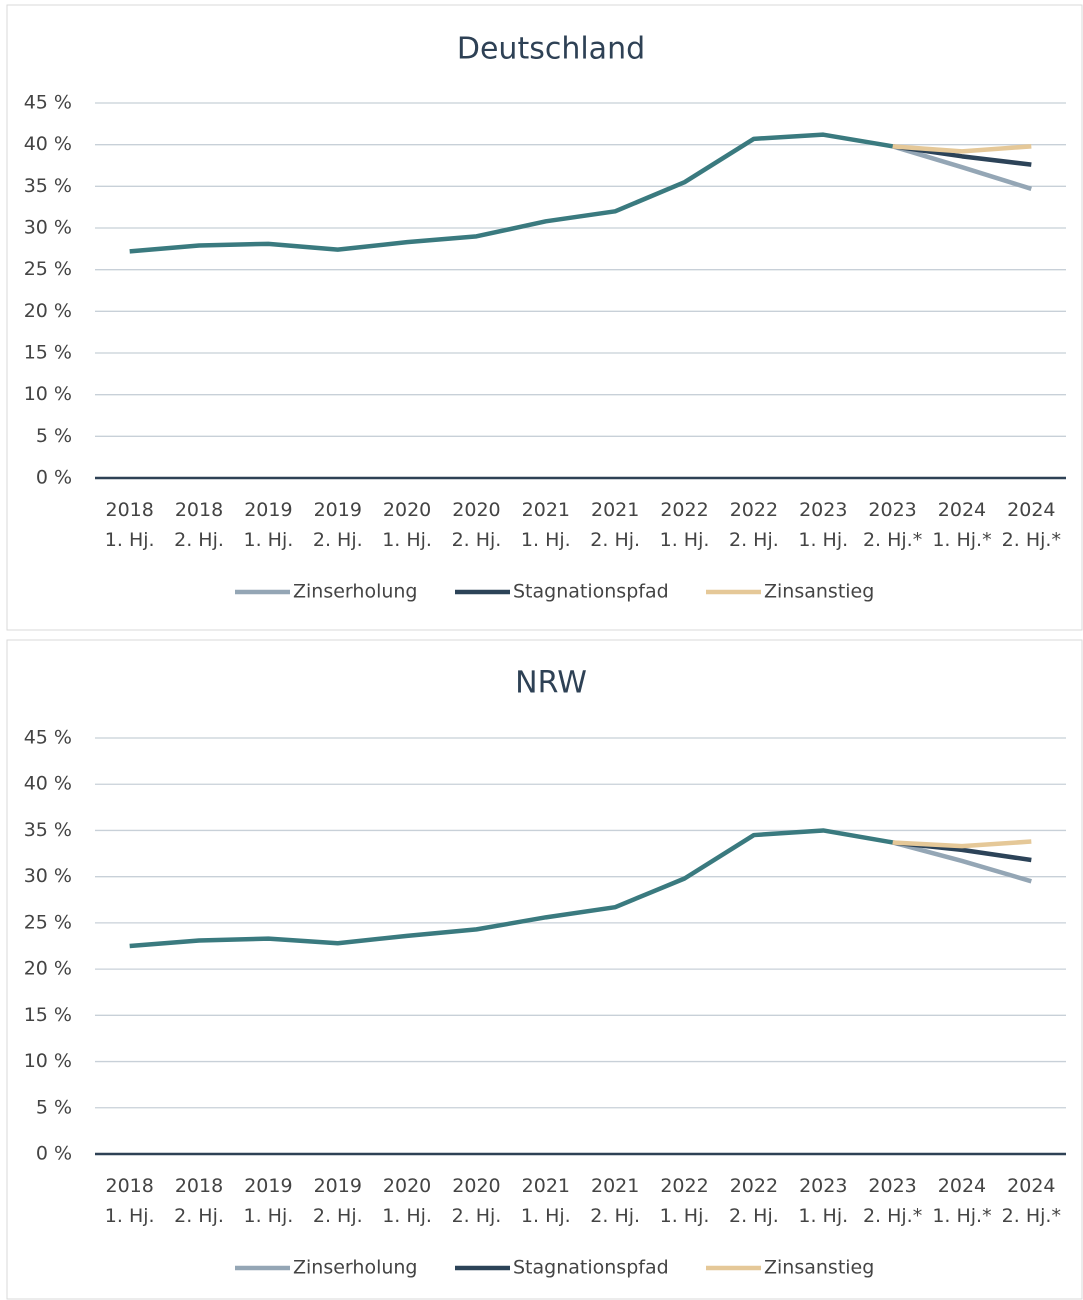 Image resolution: width=1083 pixels, height=1300 pixels. What do you see at coordinates (551, 683) in the screenshot?
I see `chart-title: NRW` at bounding box center [551, 683].